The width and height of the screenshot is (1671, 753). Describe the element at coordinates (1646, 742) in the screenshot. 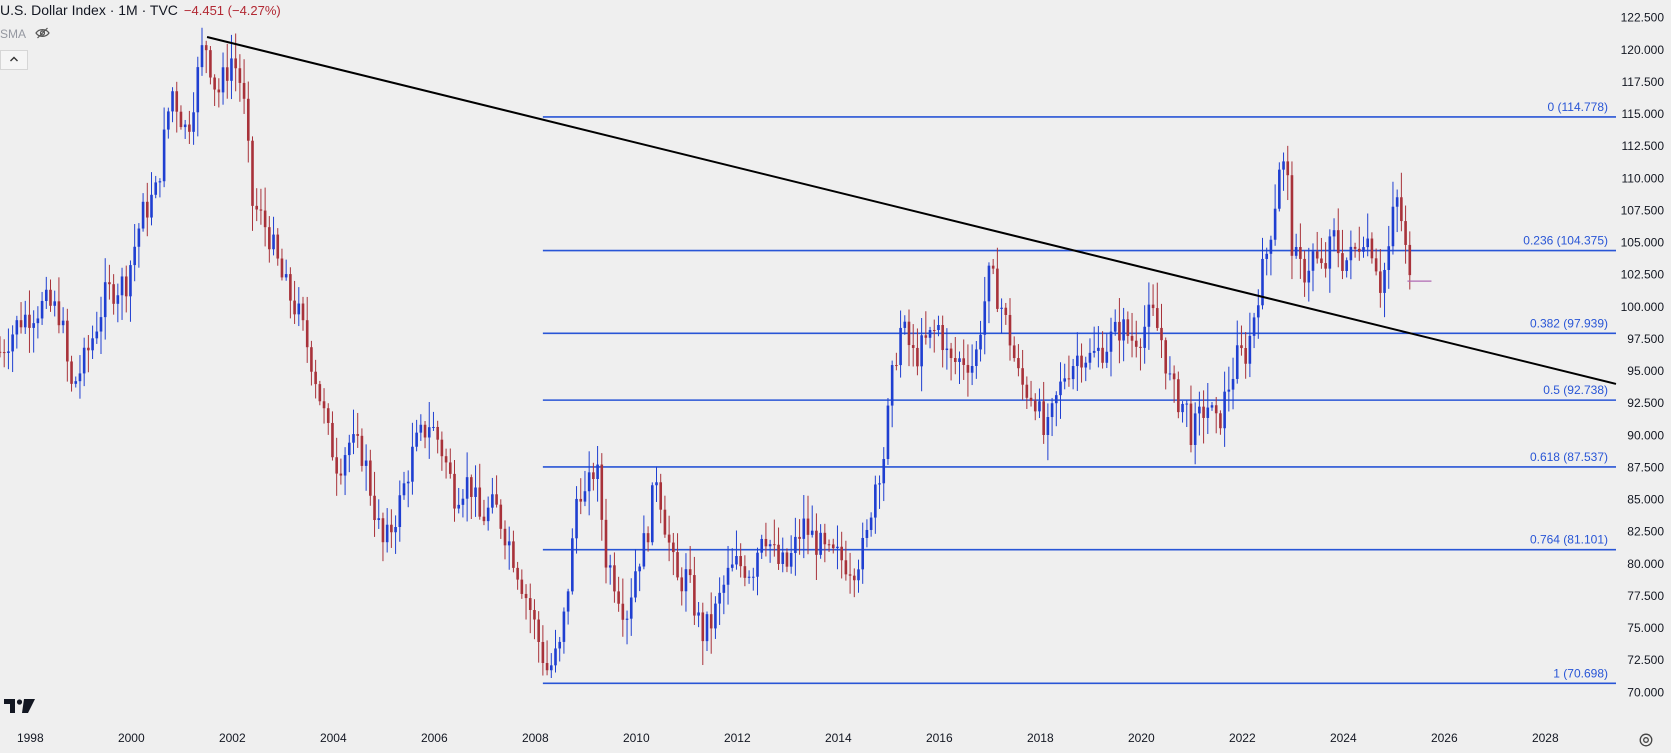

I see `settings-gear-icon` at that location.